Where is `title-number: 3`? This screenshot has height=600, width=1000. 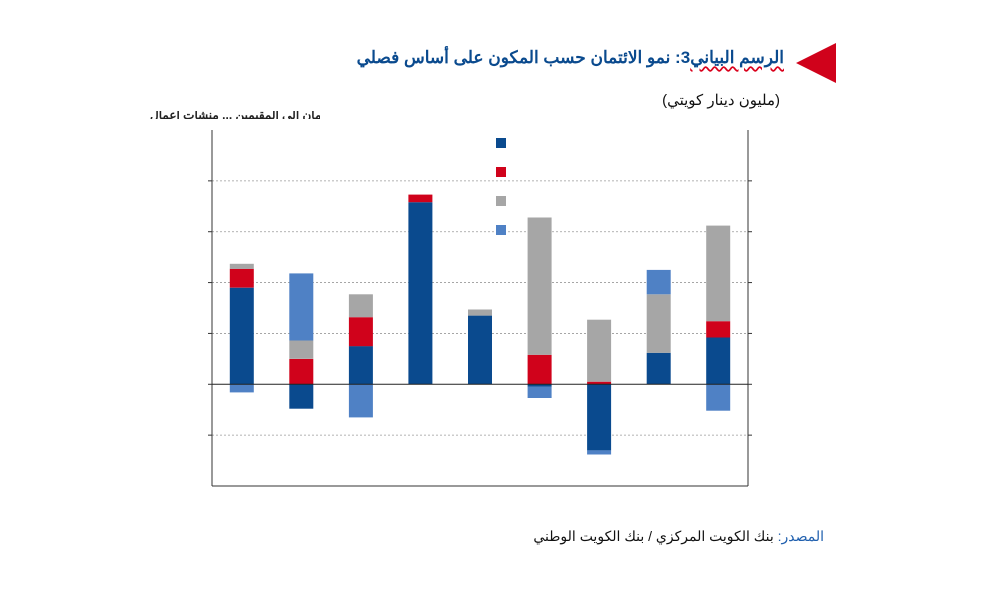 title-number: 3 is located at coordinates (685, 57).